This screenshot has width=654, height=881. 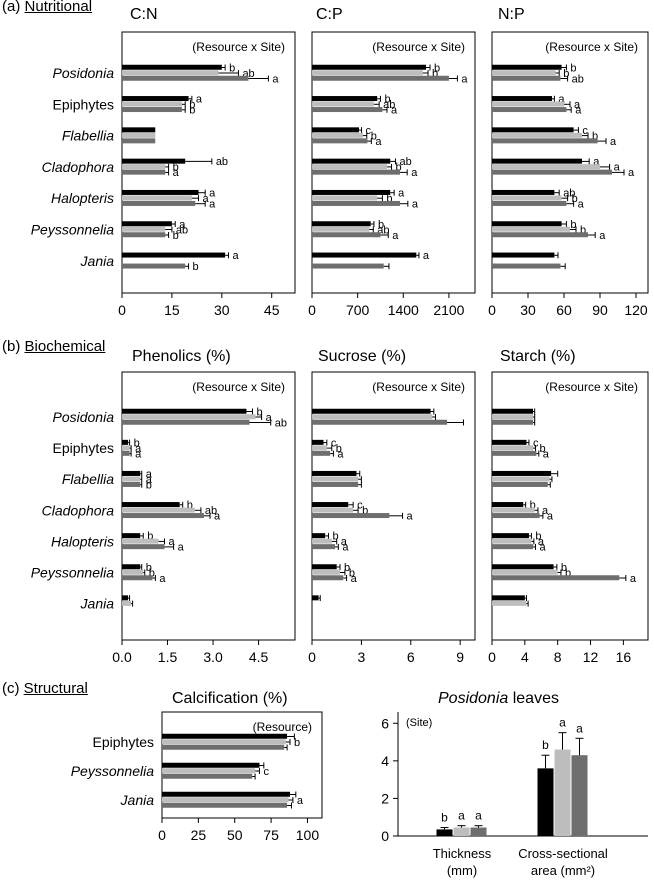 I want to click on x-tick-label-p3: 0.0, so click(x=122, y=657).